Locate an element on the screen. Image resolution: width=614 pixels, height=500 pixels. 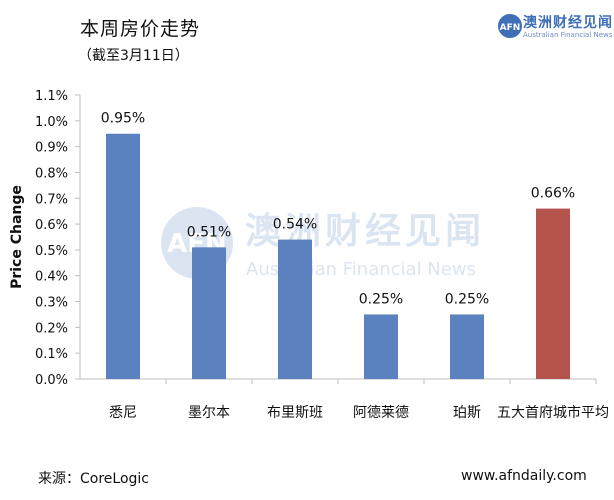
y-tick-label: 0.2% is located at coordinates (51, 328).